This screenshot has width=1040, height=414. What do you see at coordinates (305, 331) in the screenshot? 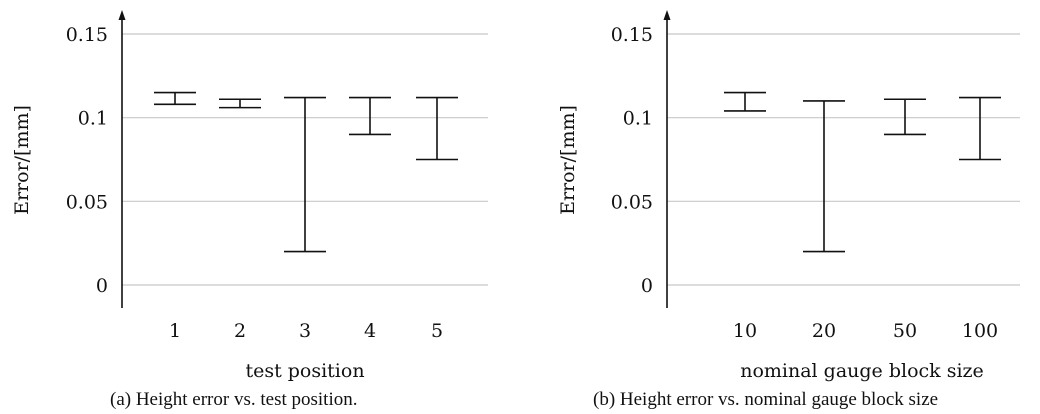
I see `chart-a-x-tick-label: 3` at bounding box center [305, 331].